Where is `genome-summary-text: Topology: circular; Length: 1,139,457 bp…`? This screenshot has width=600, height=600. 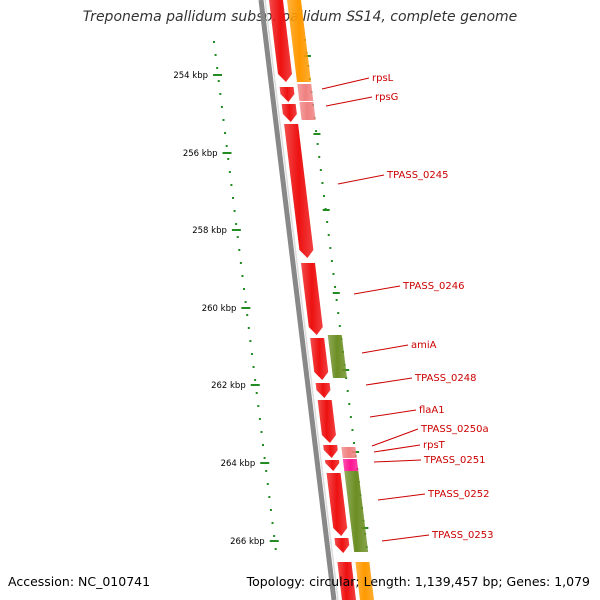
genome-summary-text: Topology: circular; Length: 1,139,457 bp… is located at coordinates (418, 581).